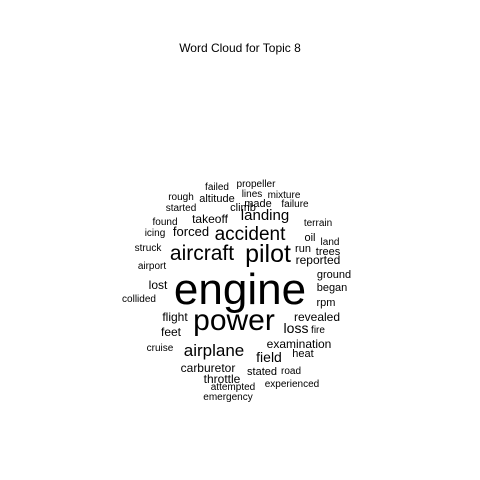 This screenshot has width=480, height=480. Describe the element at coordinates (149, 248) in the screenshot. I see `word-struck: struck` at that location.